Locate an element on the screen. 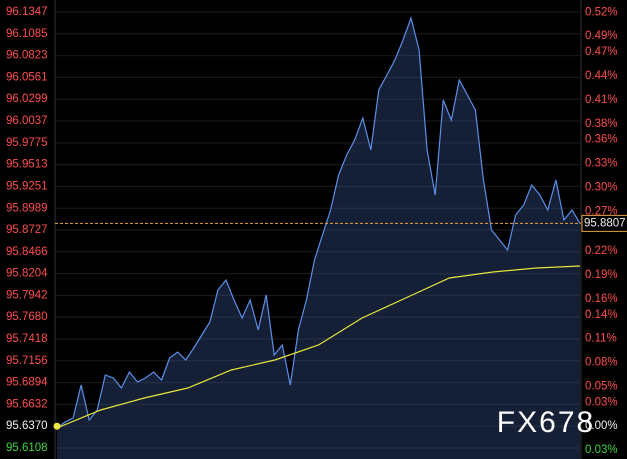 The width and height of the screenshot is (627, 459). y-tick-label: 95.9775 is located at coordinates (27, 143).